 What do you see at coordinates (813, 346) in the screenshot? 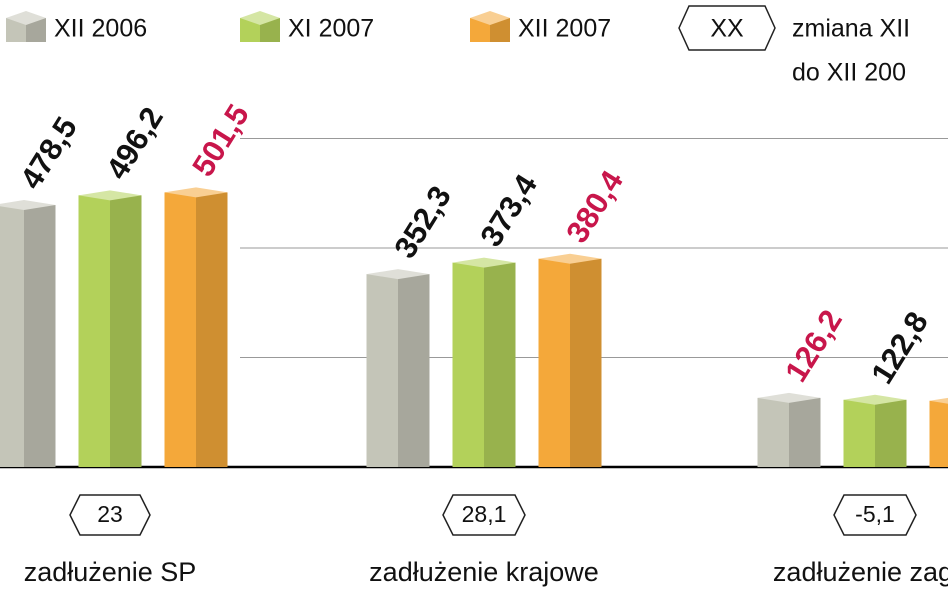
I see `value-label: 126,2` at bounding box center [813, 346].